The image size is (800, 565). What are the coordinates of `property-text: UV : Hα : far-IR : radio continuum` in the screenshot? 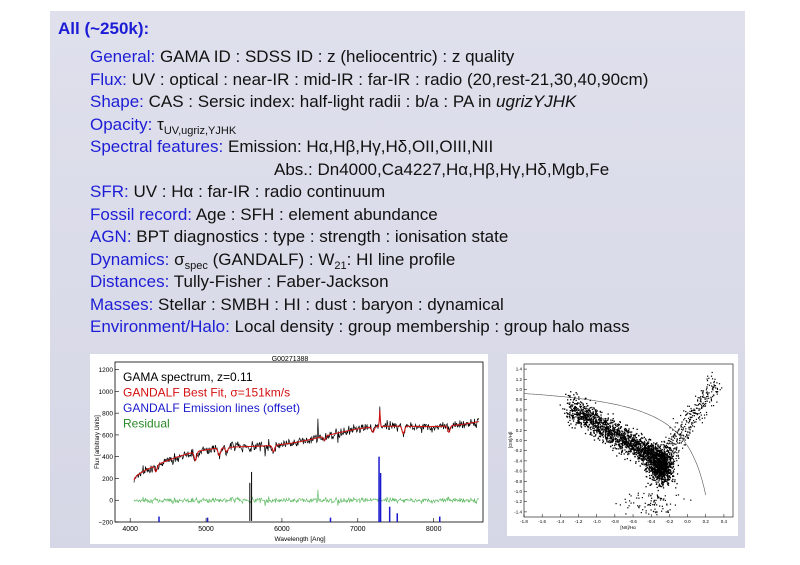 It's located at (259, 191).